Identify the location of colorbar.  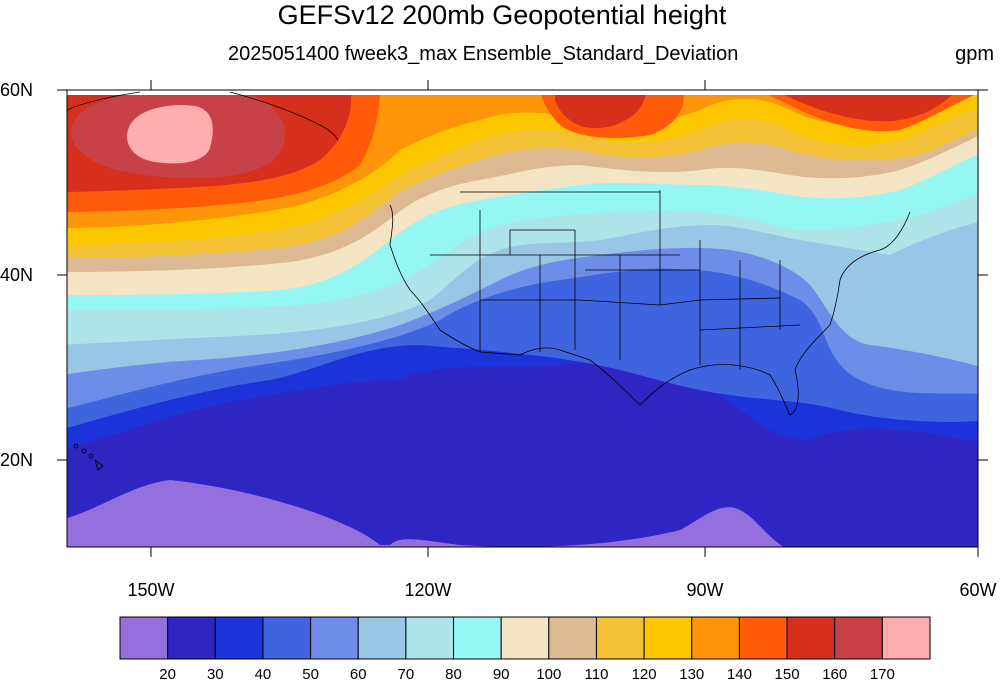
(525, 638).